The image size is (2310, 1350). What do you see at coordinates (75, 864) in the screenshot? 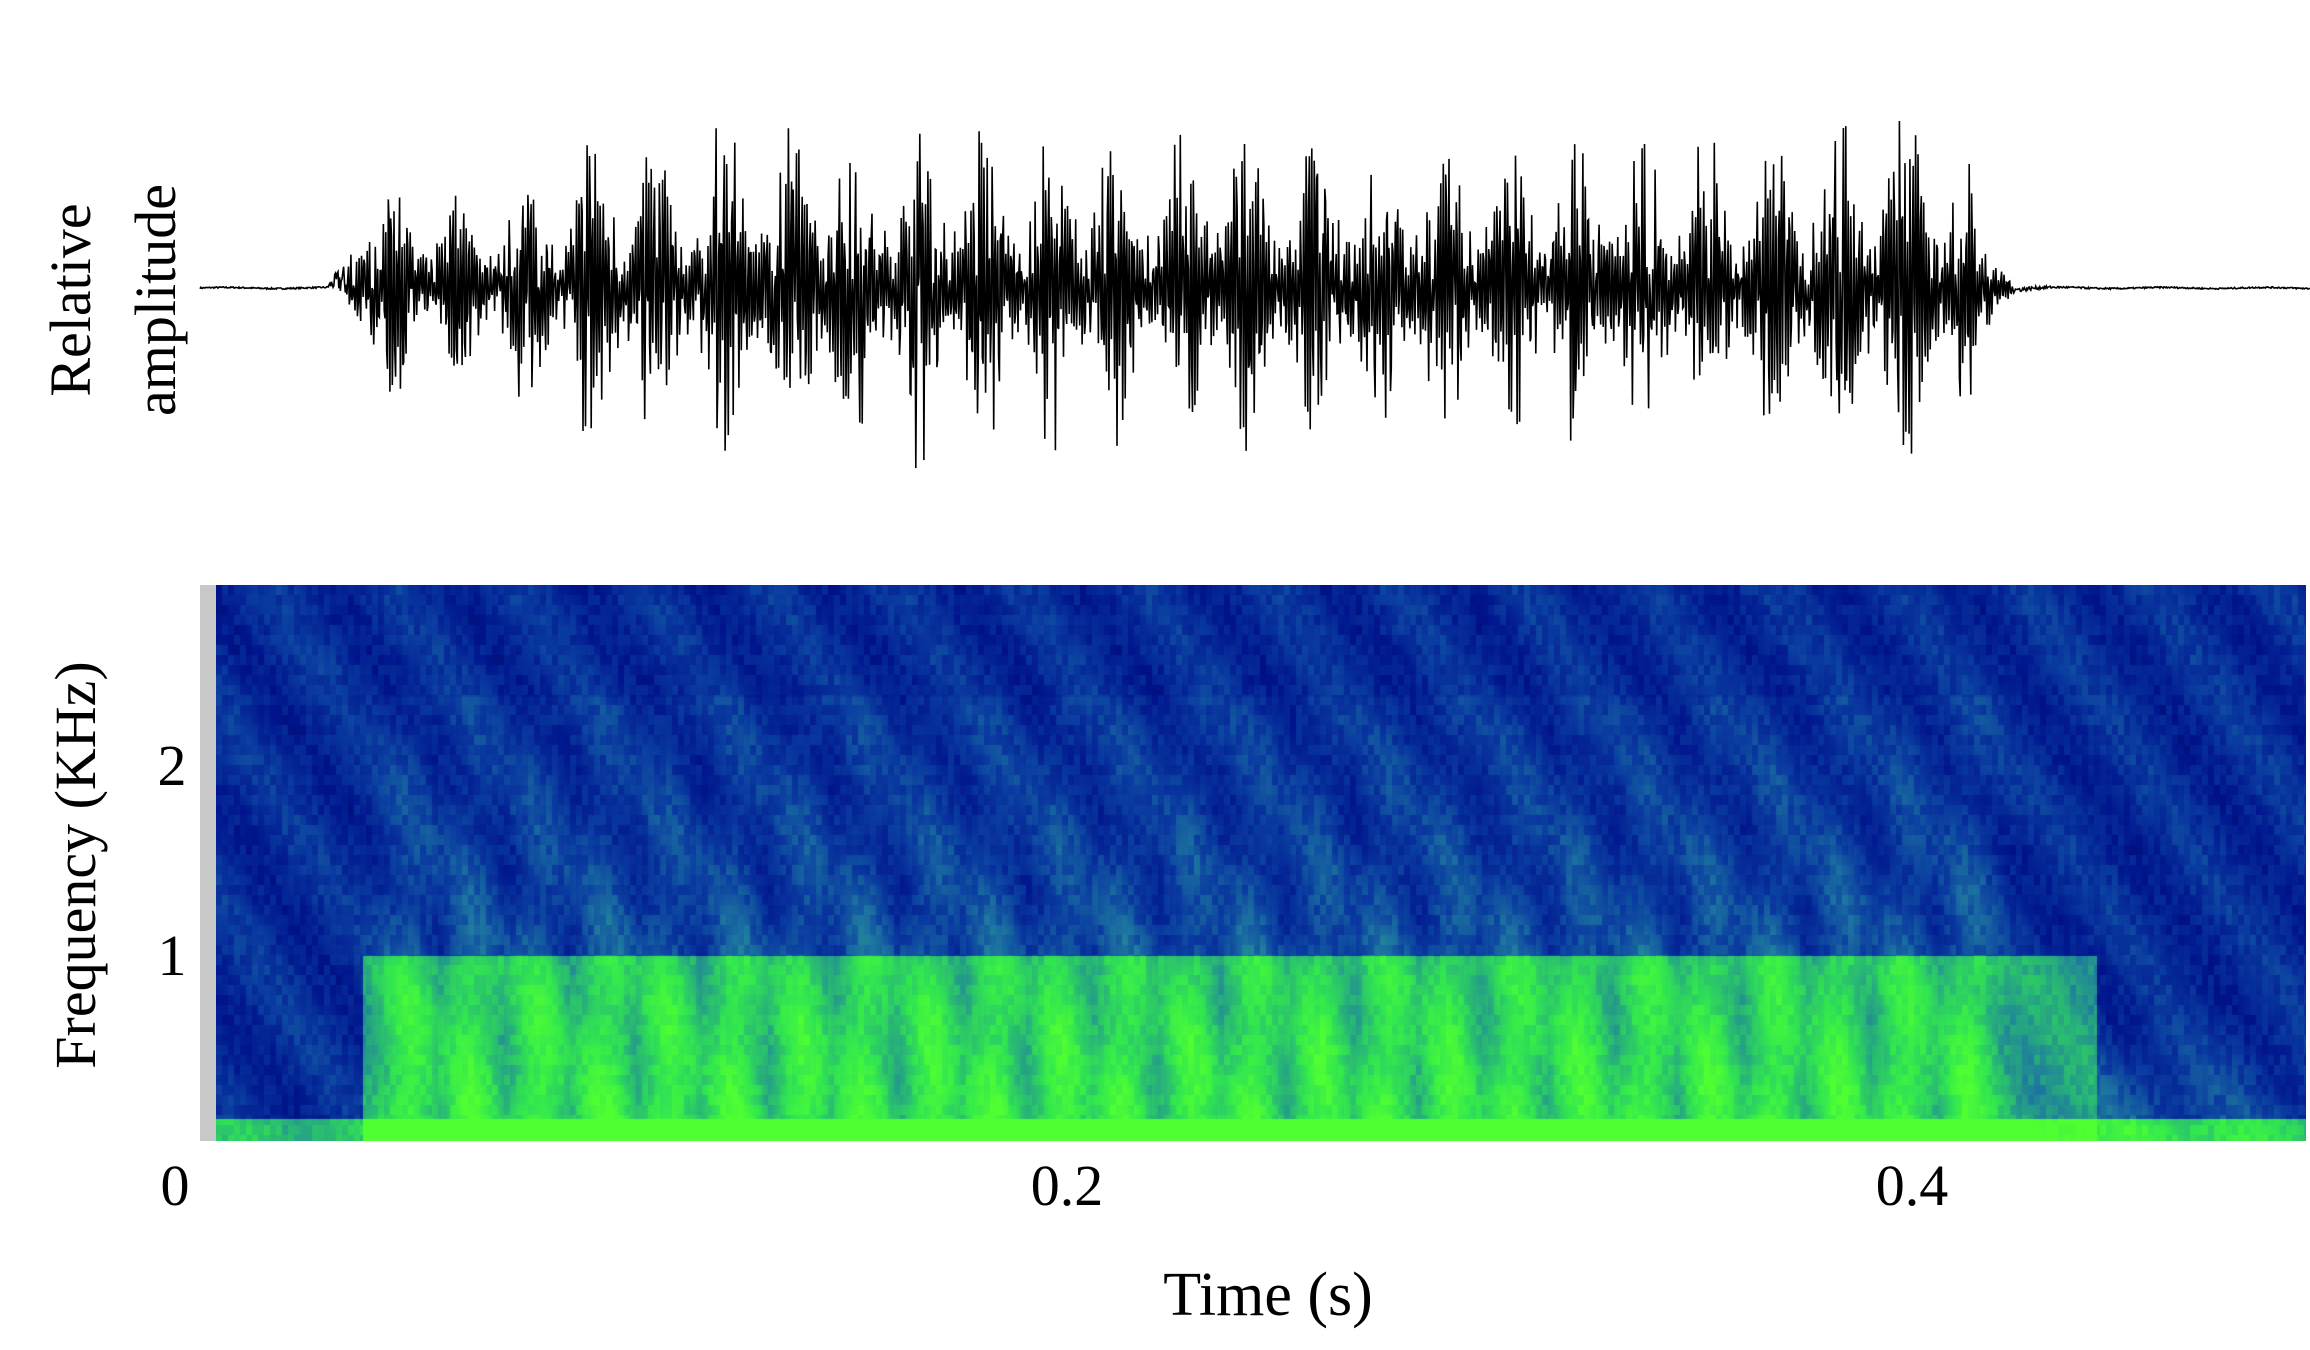
I see `y-axis-label: Frequency (KHz)` at bounding box center [75, 864].